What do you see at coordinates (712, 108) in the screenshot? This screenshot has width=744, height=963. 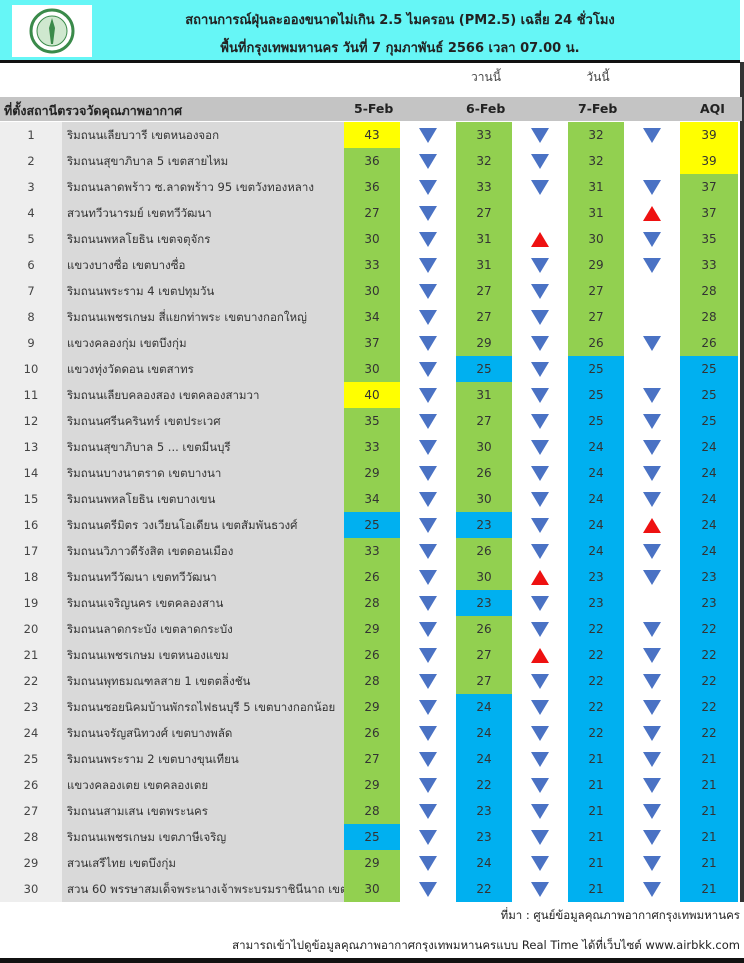 I see `col-aqi: AQI` at bounding box center [712, 108].